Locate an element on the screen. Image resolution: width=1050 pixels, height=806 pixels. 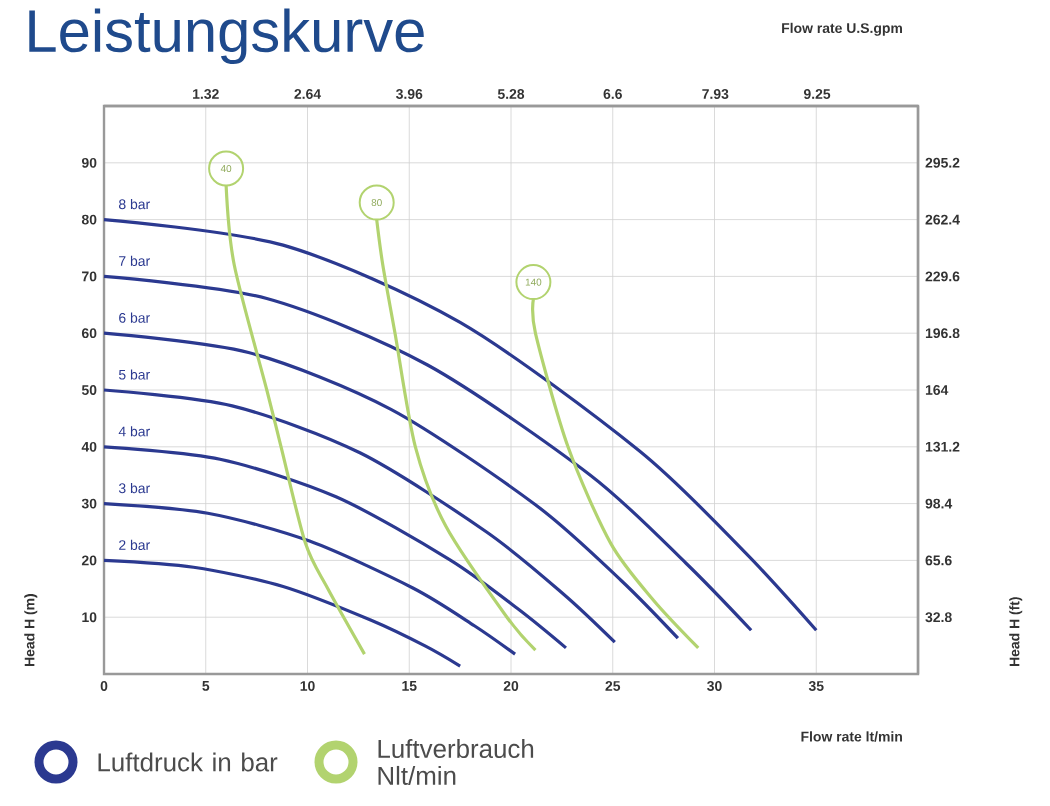
text: Luftverbrauch Nlt/min is located at coordinates (456, 762).